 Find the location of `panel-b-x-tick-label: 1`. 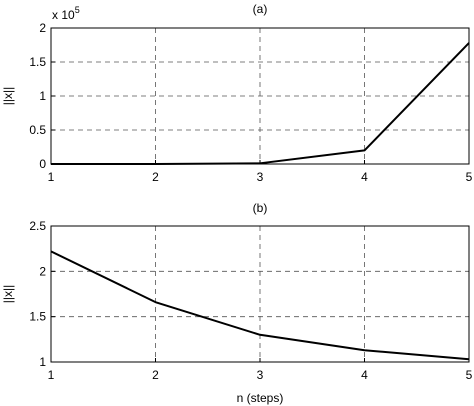

panel-b-x-tick-label: 1 is located at coordinates (51, 375).